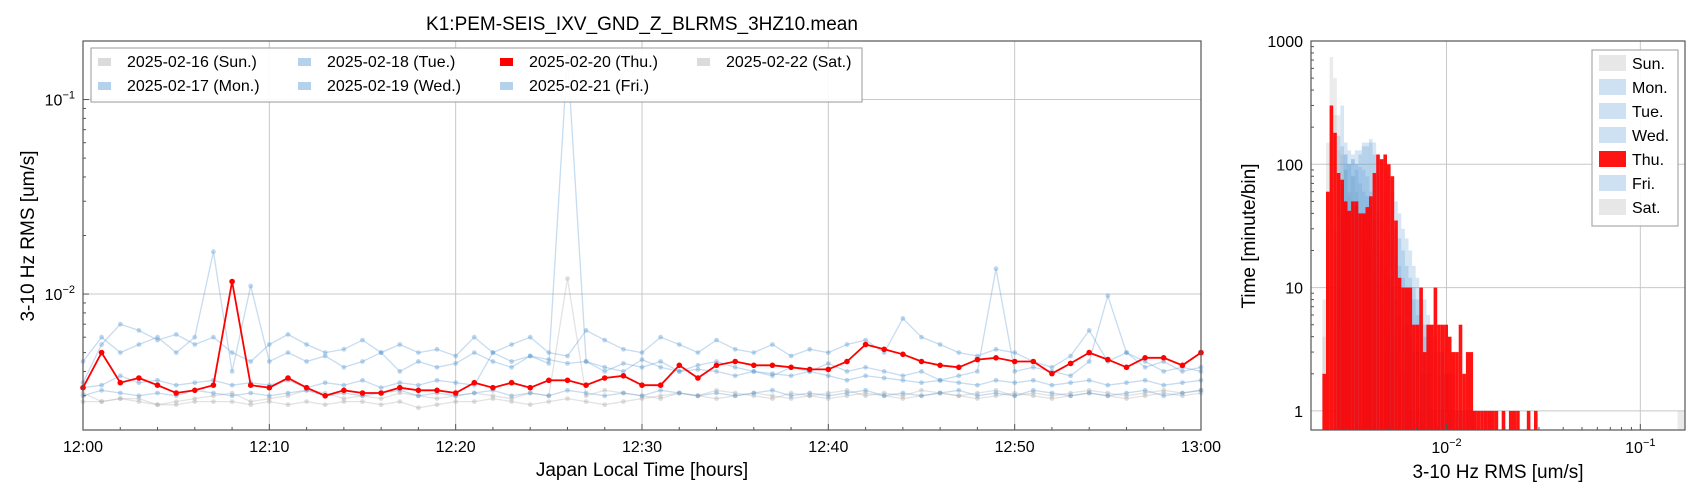  Describe the element at coordinates (394, 86) in the screenshot. I see `legend-label: 2025-02-19 (Wed.)` at that location.